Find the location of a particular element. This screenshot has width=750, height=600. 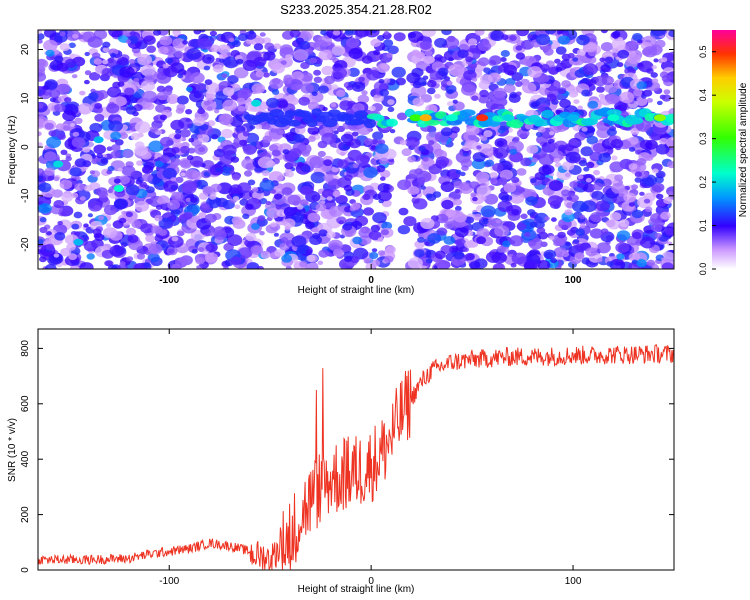

heatmap-y-tick-label: 10 is located at coordinates (25, 98).